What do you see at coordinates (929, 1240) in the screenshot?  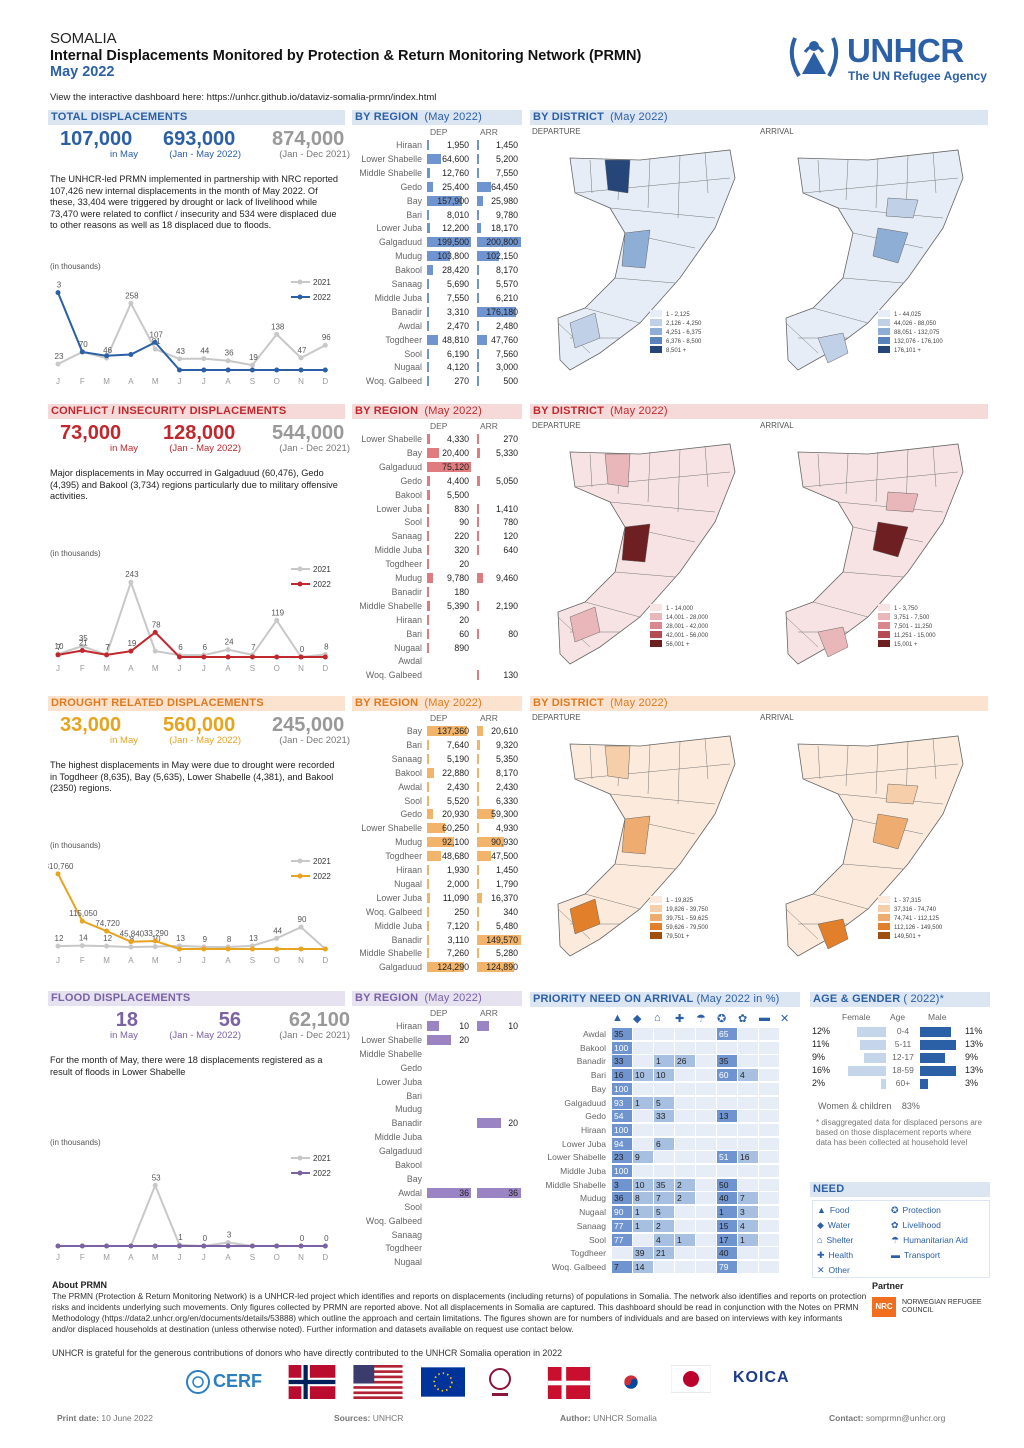 I see `need-item-humanitarian-aid: ☂ Humanitarian Aid` at bounding box center [929, 1240].